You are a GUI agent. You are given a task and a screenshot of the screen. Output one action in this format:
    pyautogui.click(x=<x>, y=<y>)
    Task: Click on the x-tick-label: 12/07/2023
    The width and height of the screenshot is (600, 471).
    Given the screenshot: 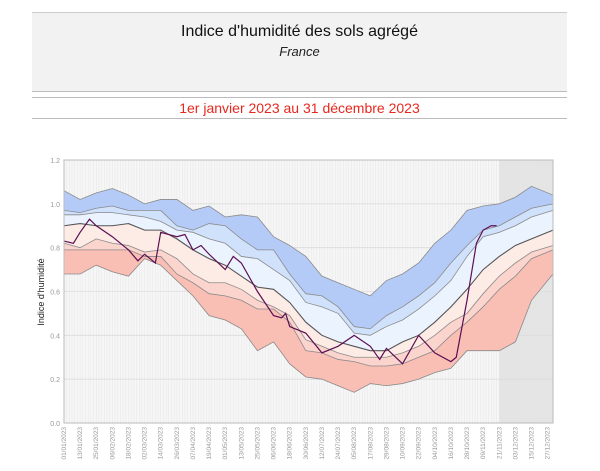 What is the action you would take?
    pyautogui.click(x=322, y=443)
    